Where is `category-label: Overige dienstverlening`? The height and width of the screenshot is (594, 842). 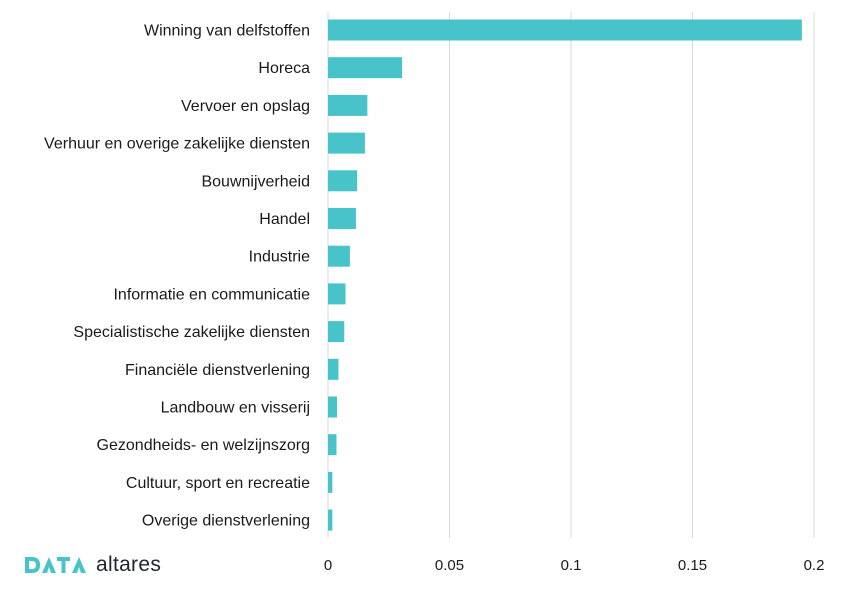 category-label: Overige dienstverlening is located at coordinates (226, 521).